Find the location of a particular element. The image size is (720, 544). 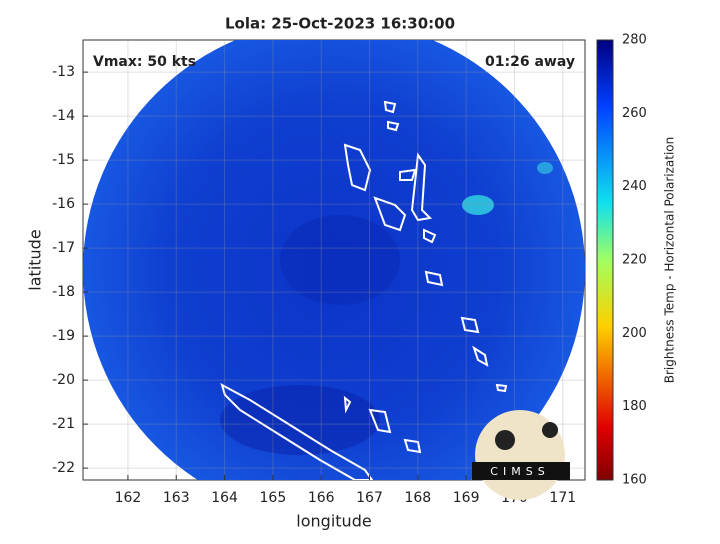

x-axis-label: longitude is located at coordinates (333, 521).